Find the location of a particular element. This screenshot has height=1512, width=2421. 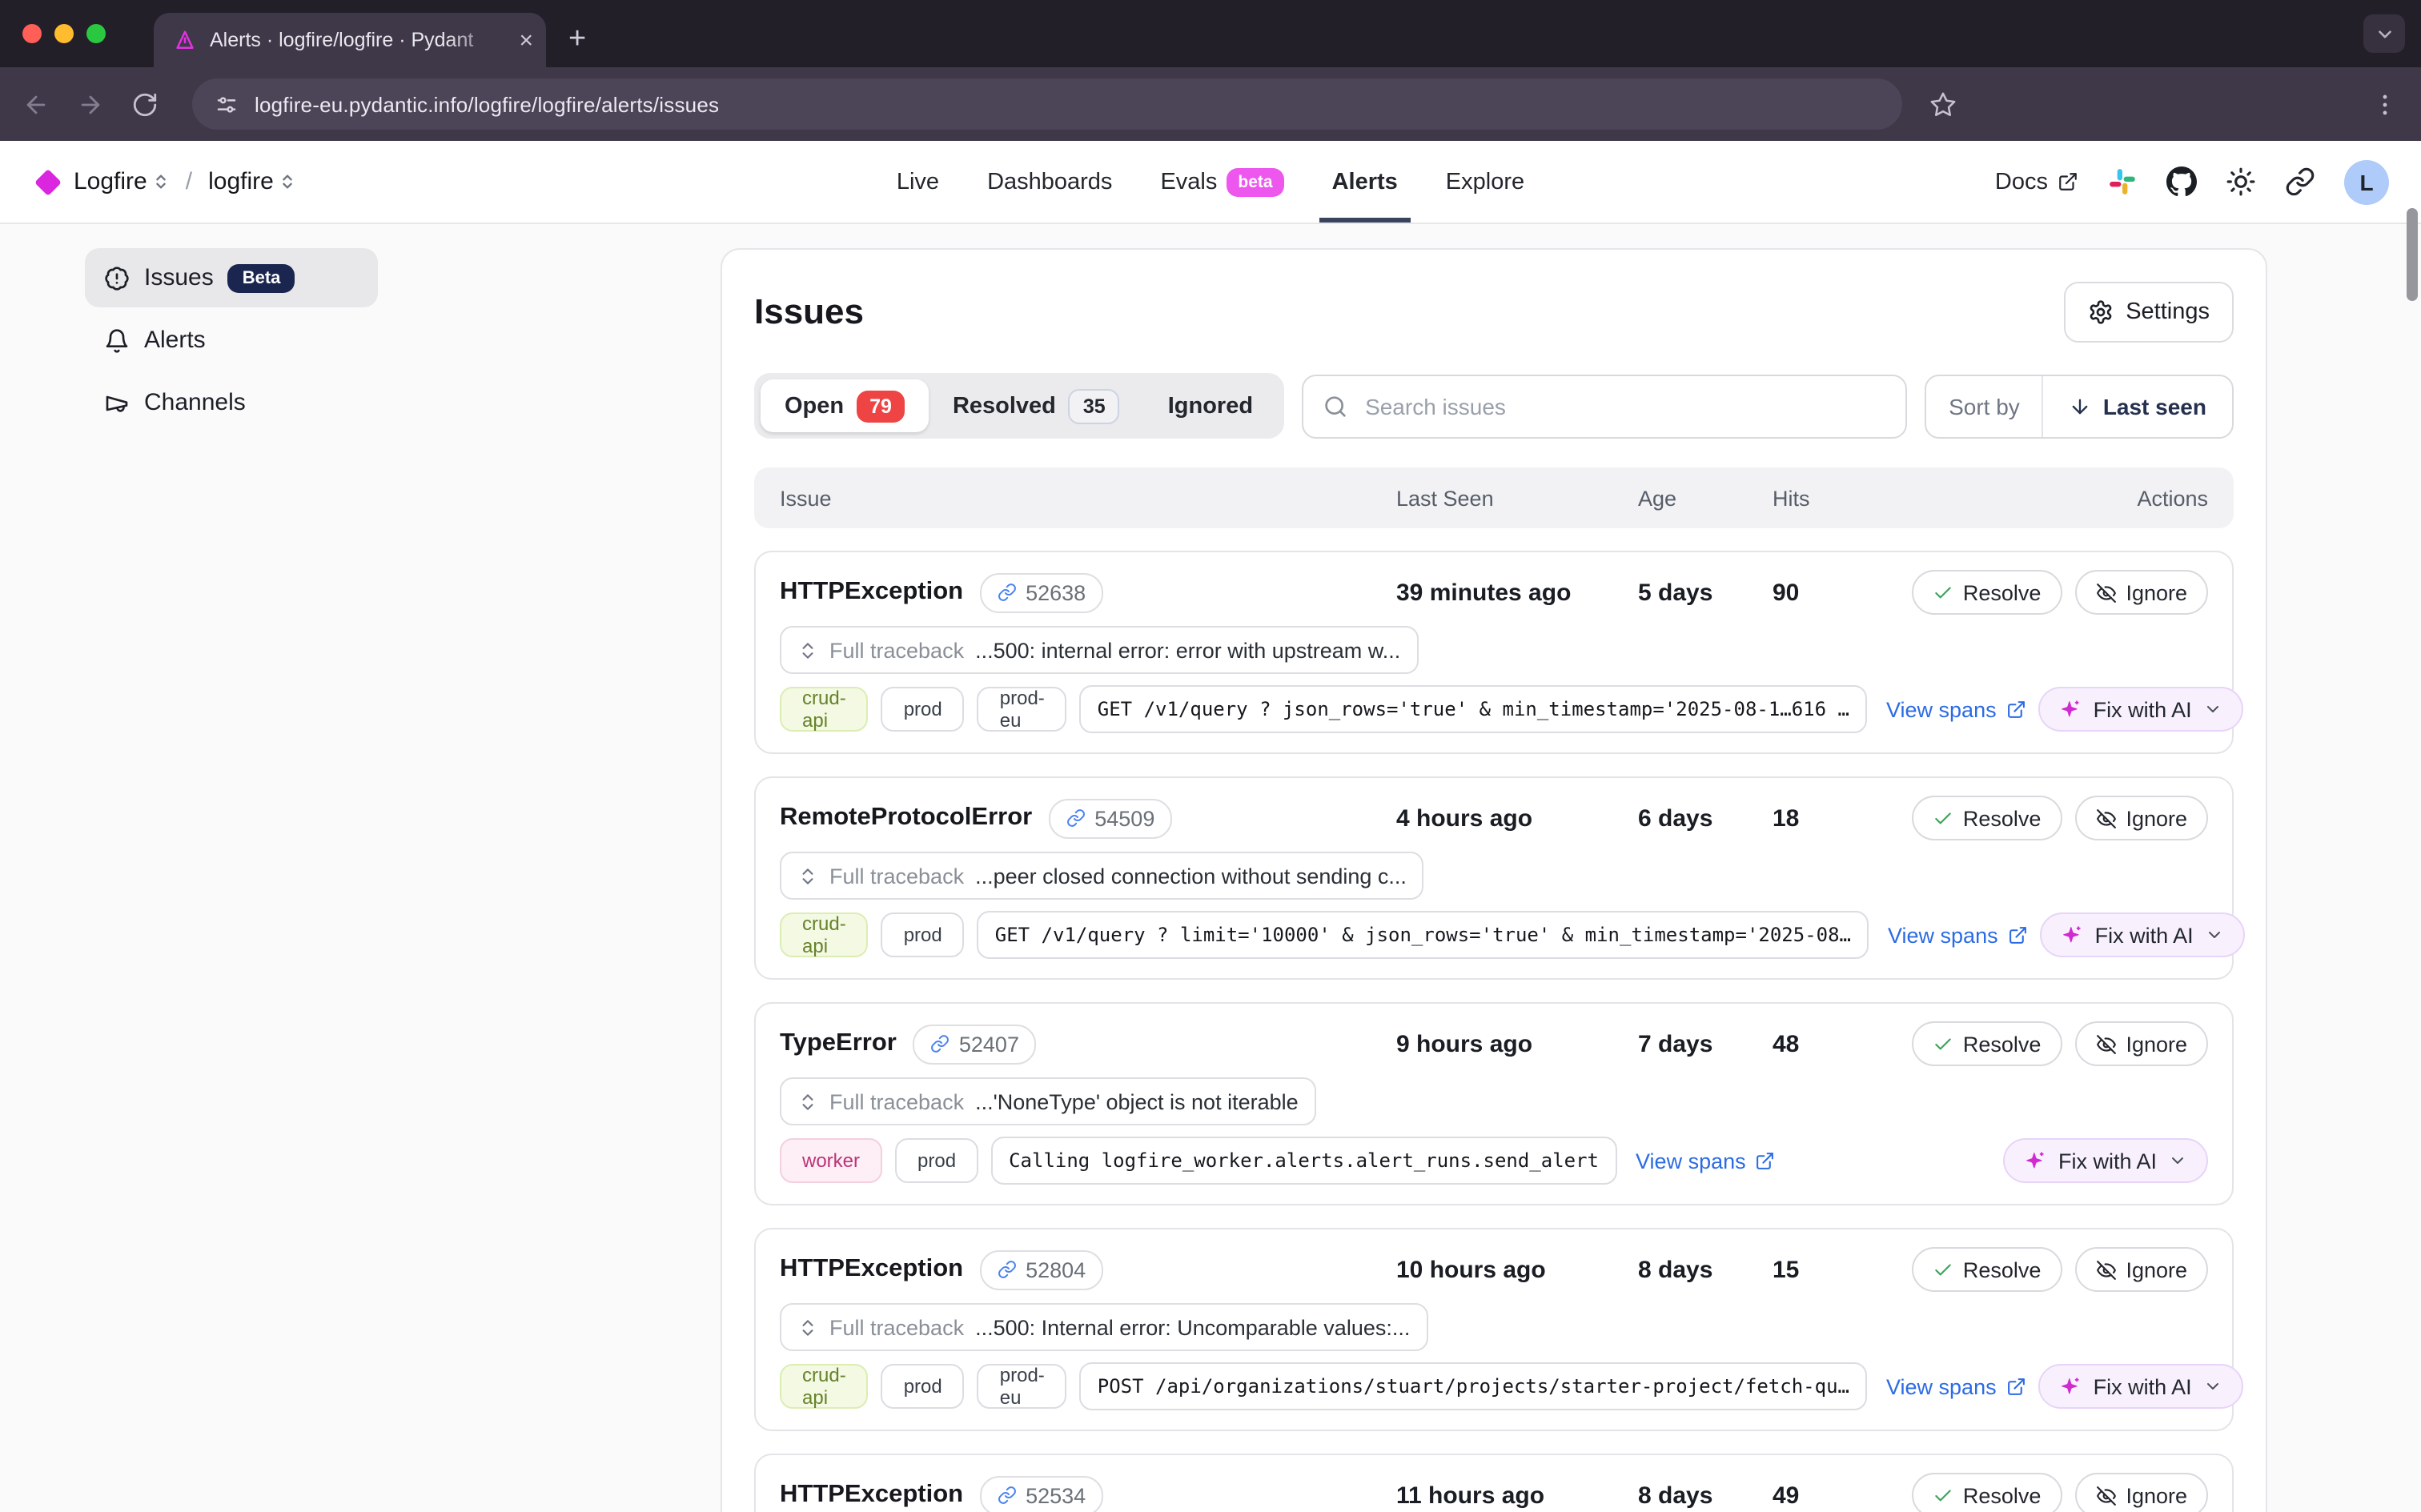

fix-with-ai-label: Fix with AI is located at coordinates (2143, 1386).